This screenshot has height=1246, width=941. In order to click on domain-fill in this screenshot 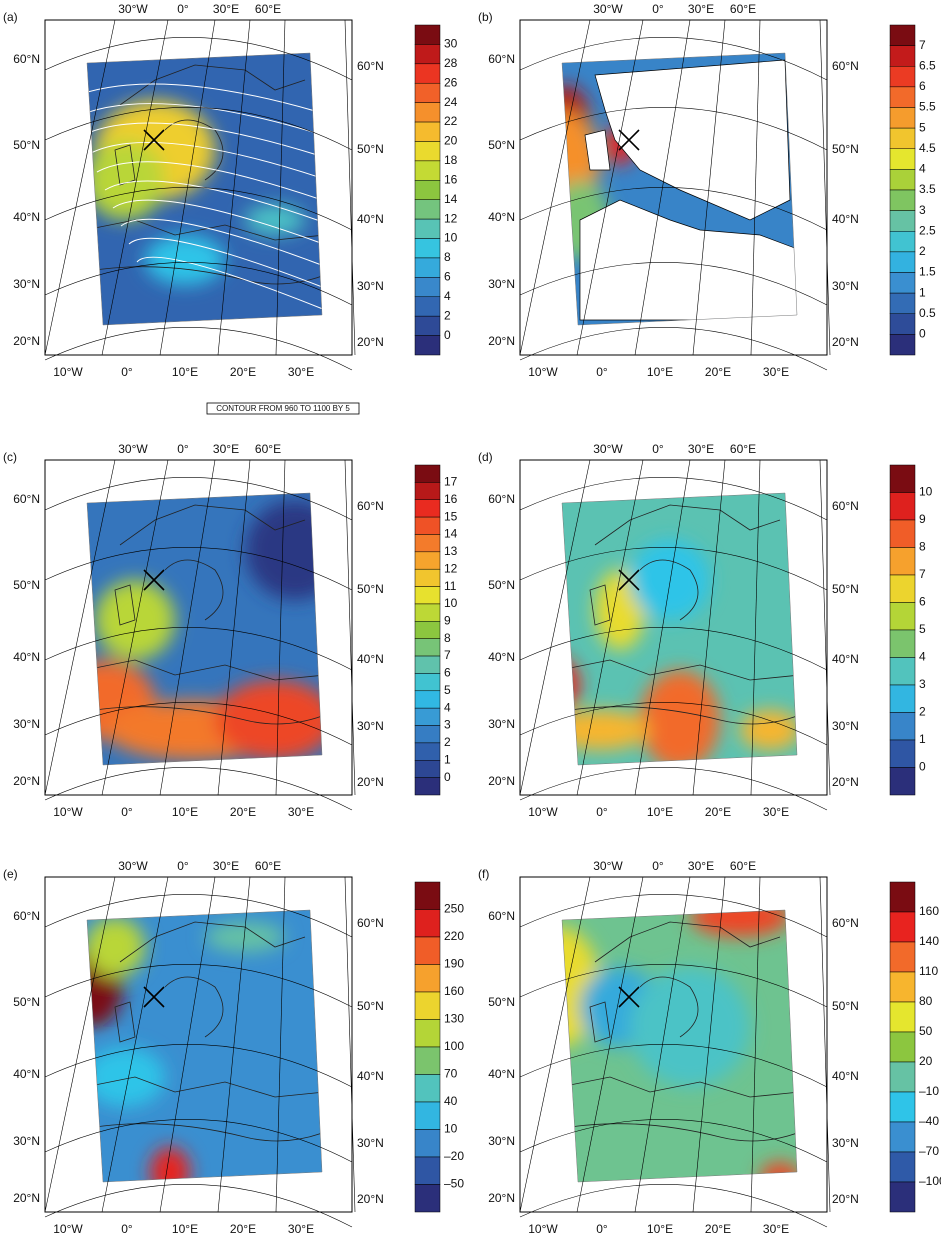, I will do `click(204, 1046)`.